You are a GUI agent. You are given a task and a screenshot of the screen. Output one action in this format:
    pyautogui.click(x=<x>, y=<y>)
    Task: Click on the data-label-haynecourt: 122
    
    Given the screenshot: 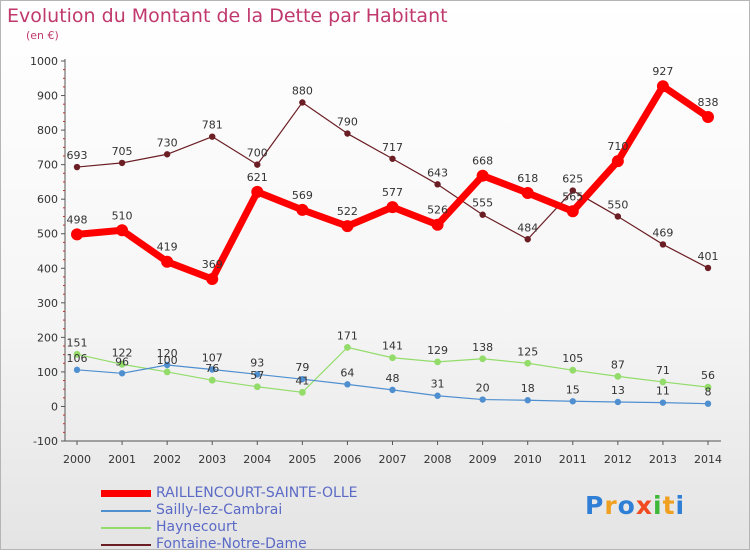 What is the action you would take?
    pyautogui.click(x=122, y=352)
    